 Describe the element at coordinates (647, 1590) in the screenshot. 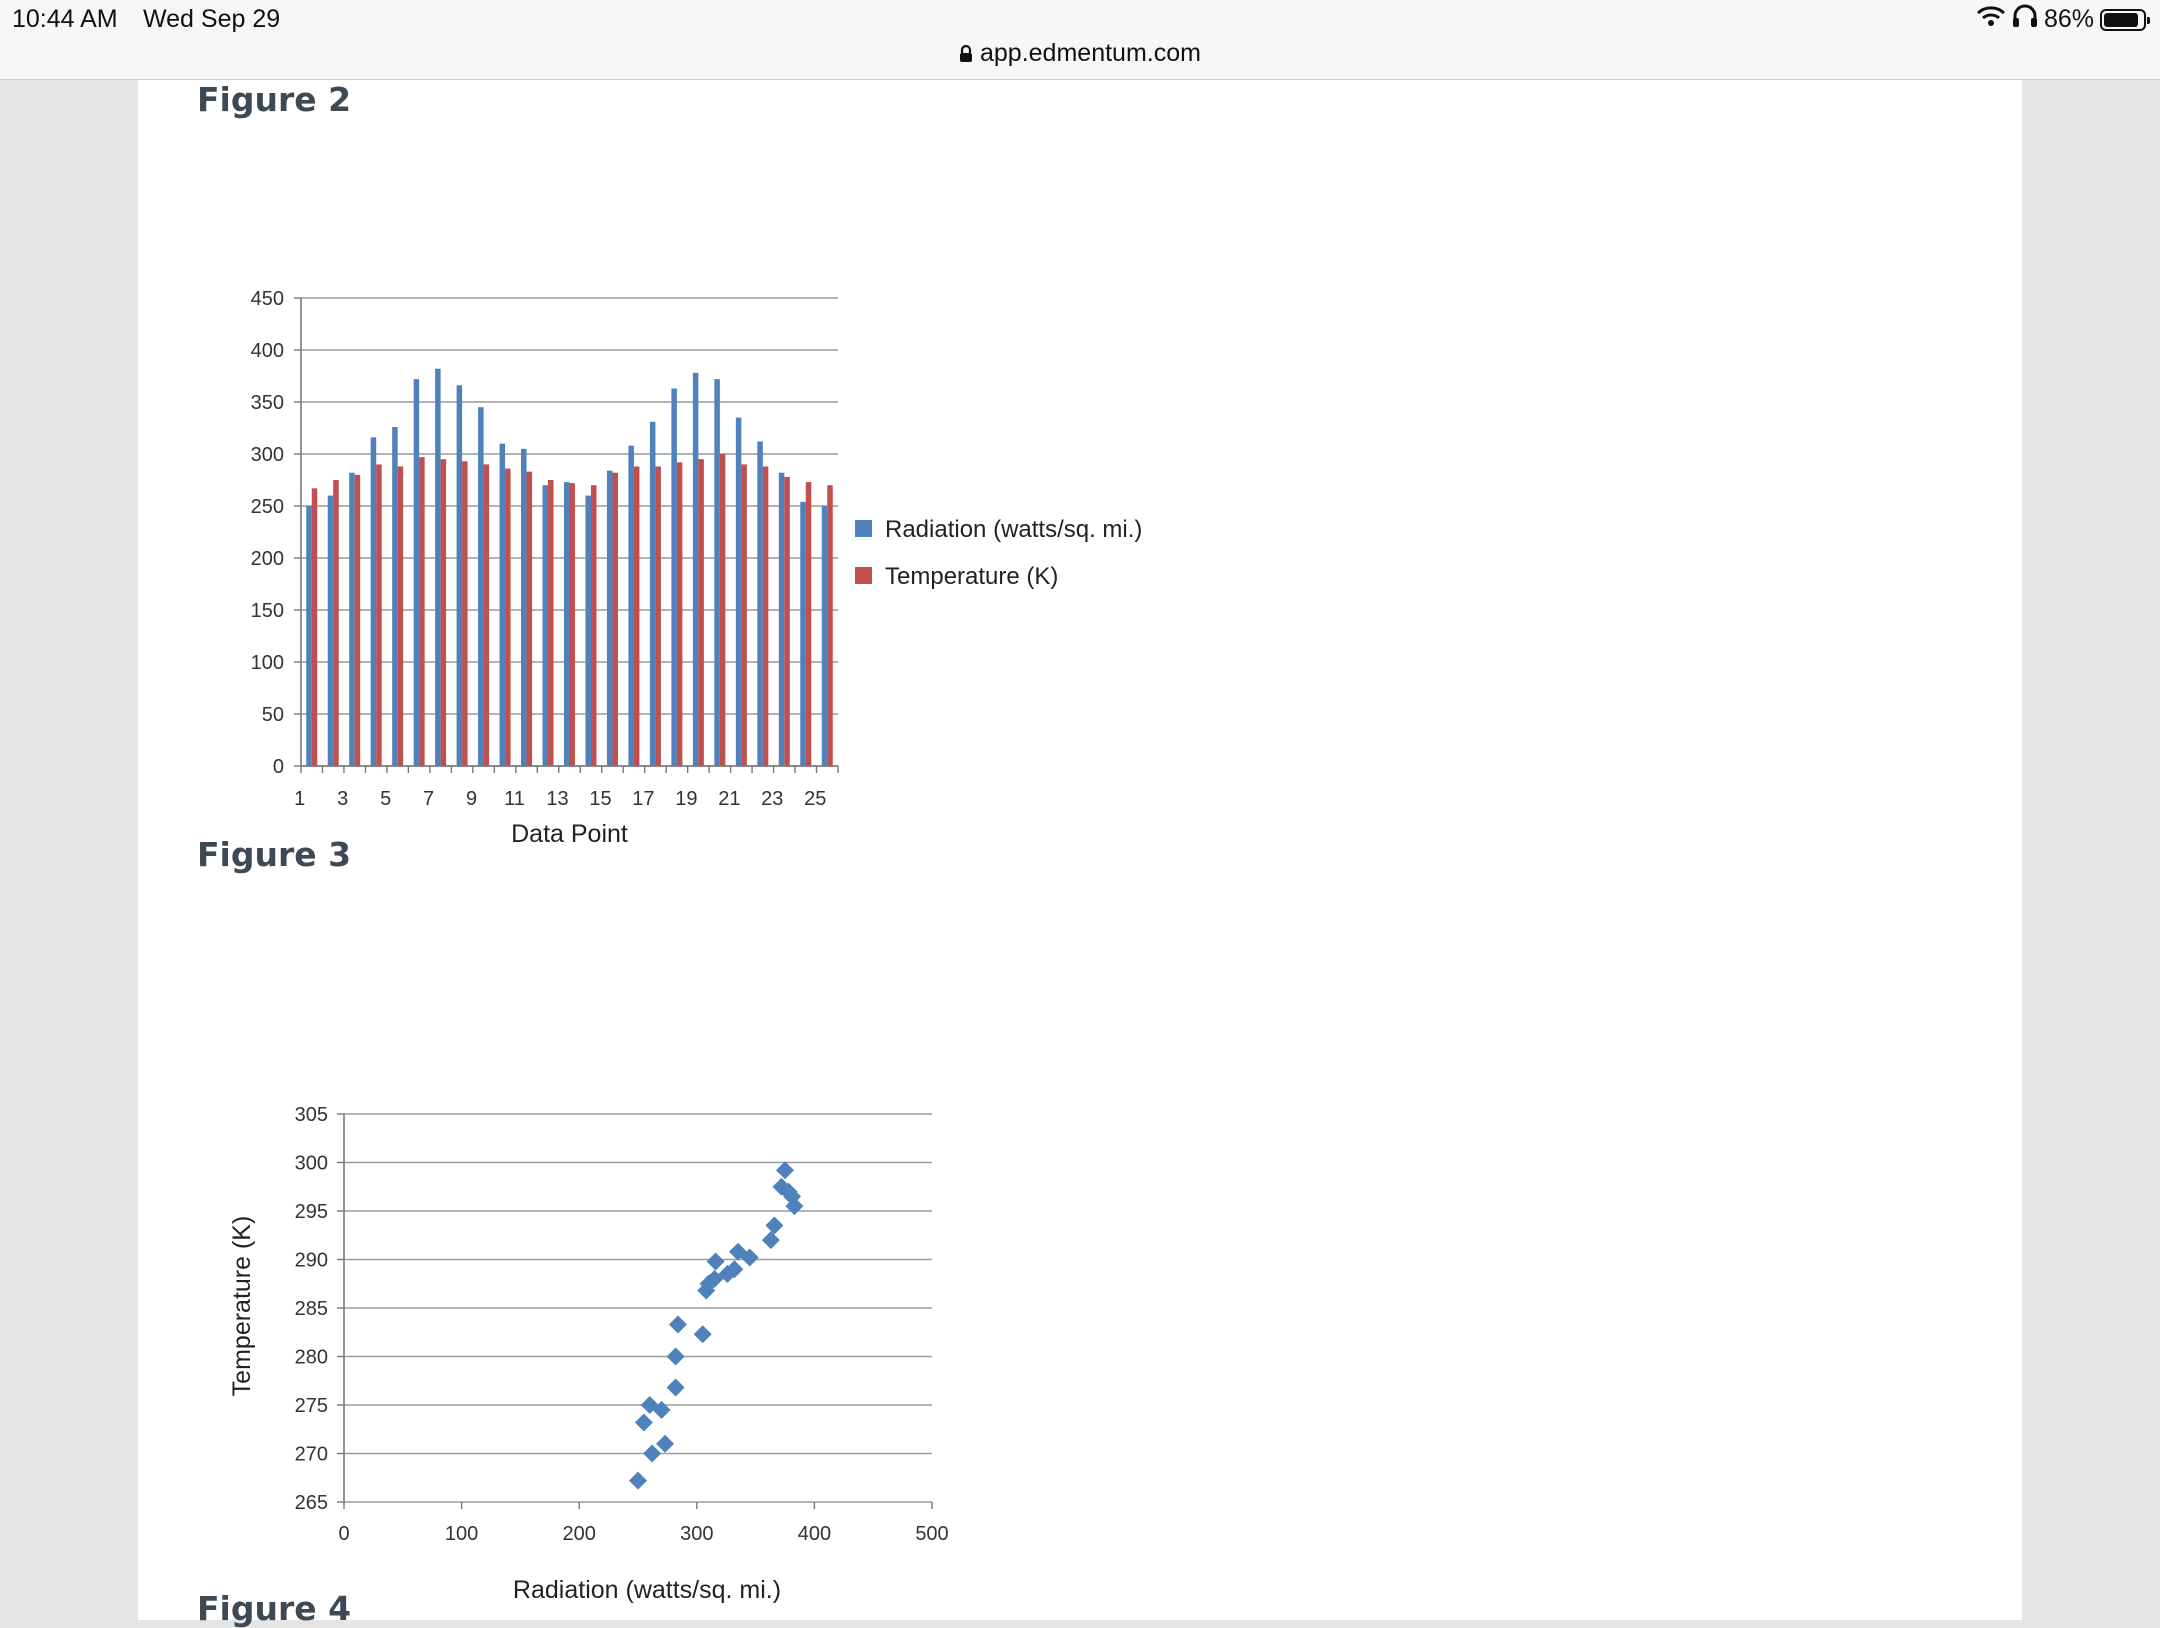

I see `x-axis-title: Radiation (watts/sq. mi.)` at that location.